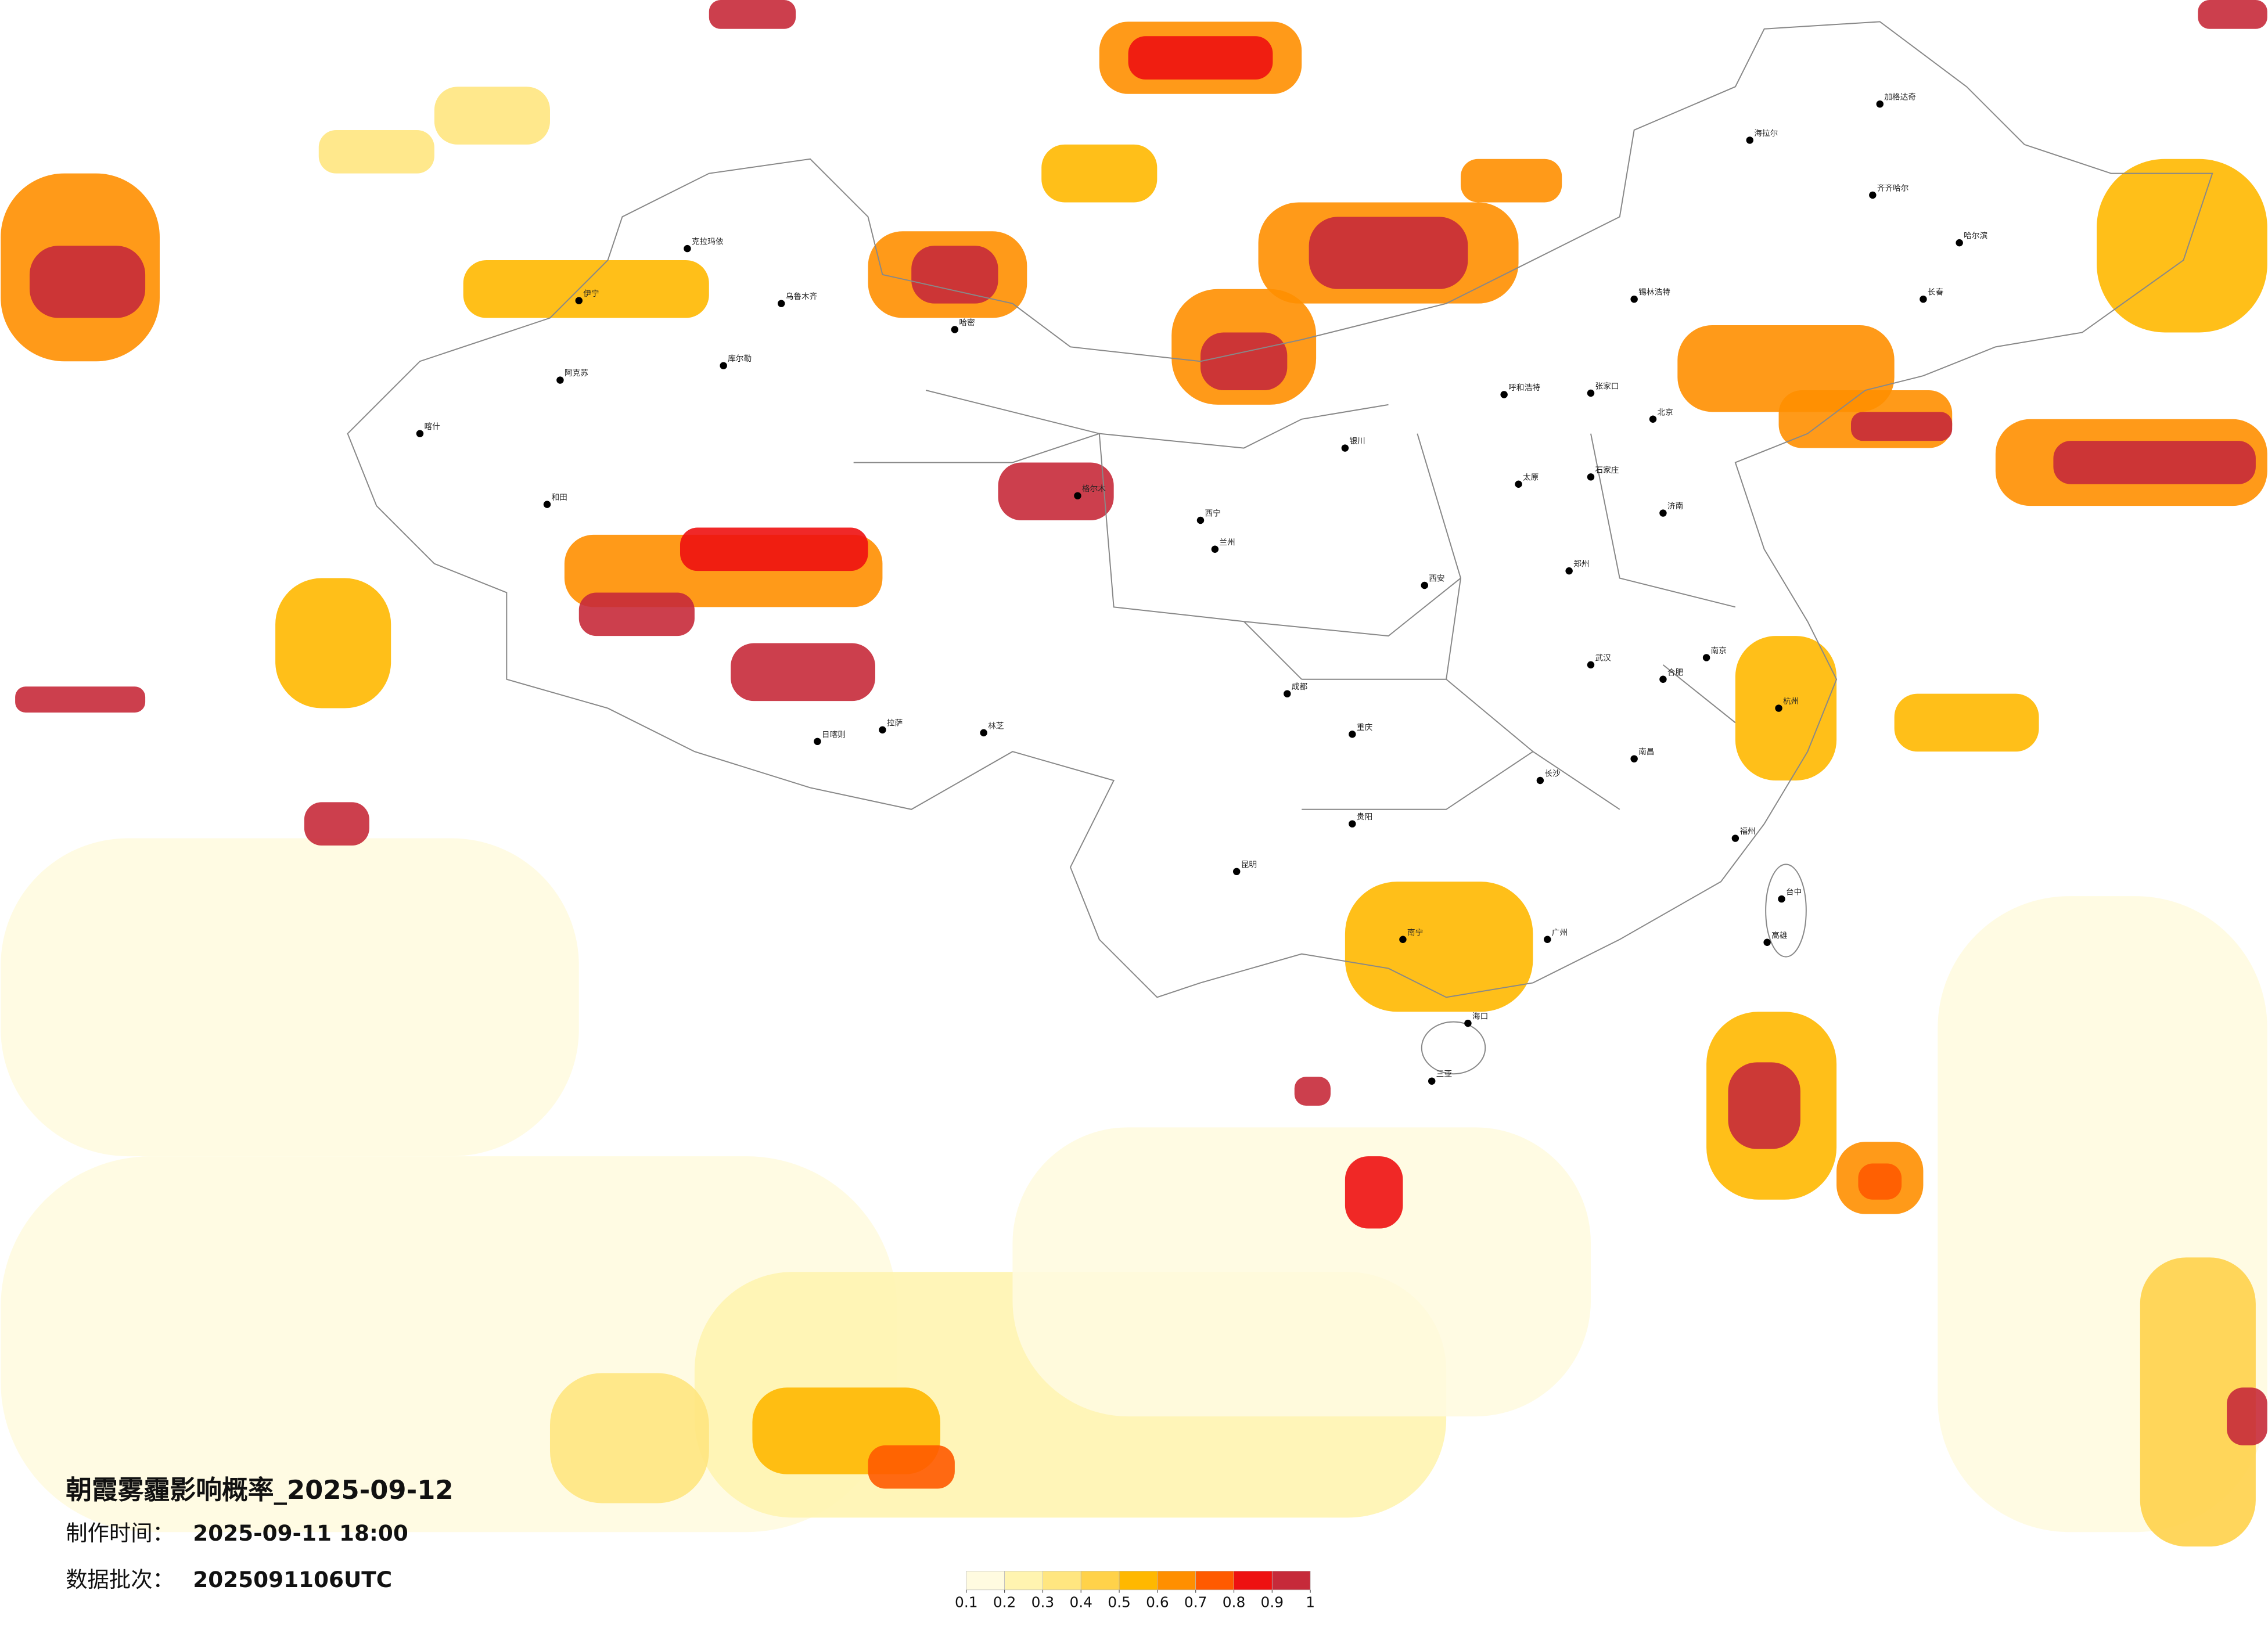  What do you see at coordinates (1791, 701) in the screenshot?
I see `city-label: 杭州` at bounding box center [1791, 701].